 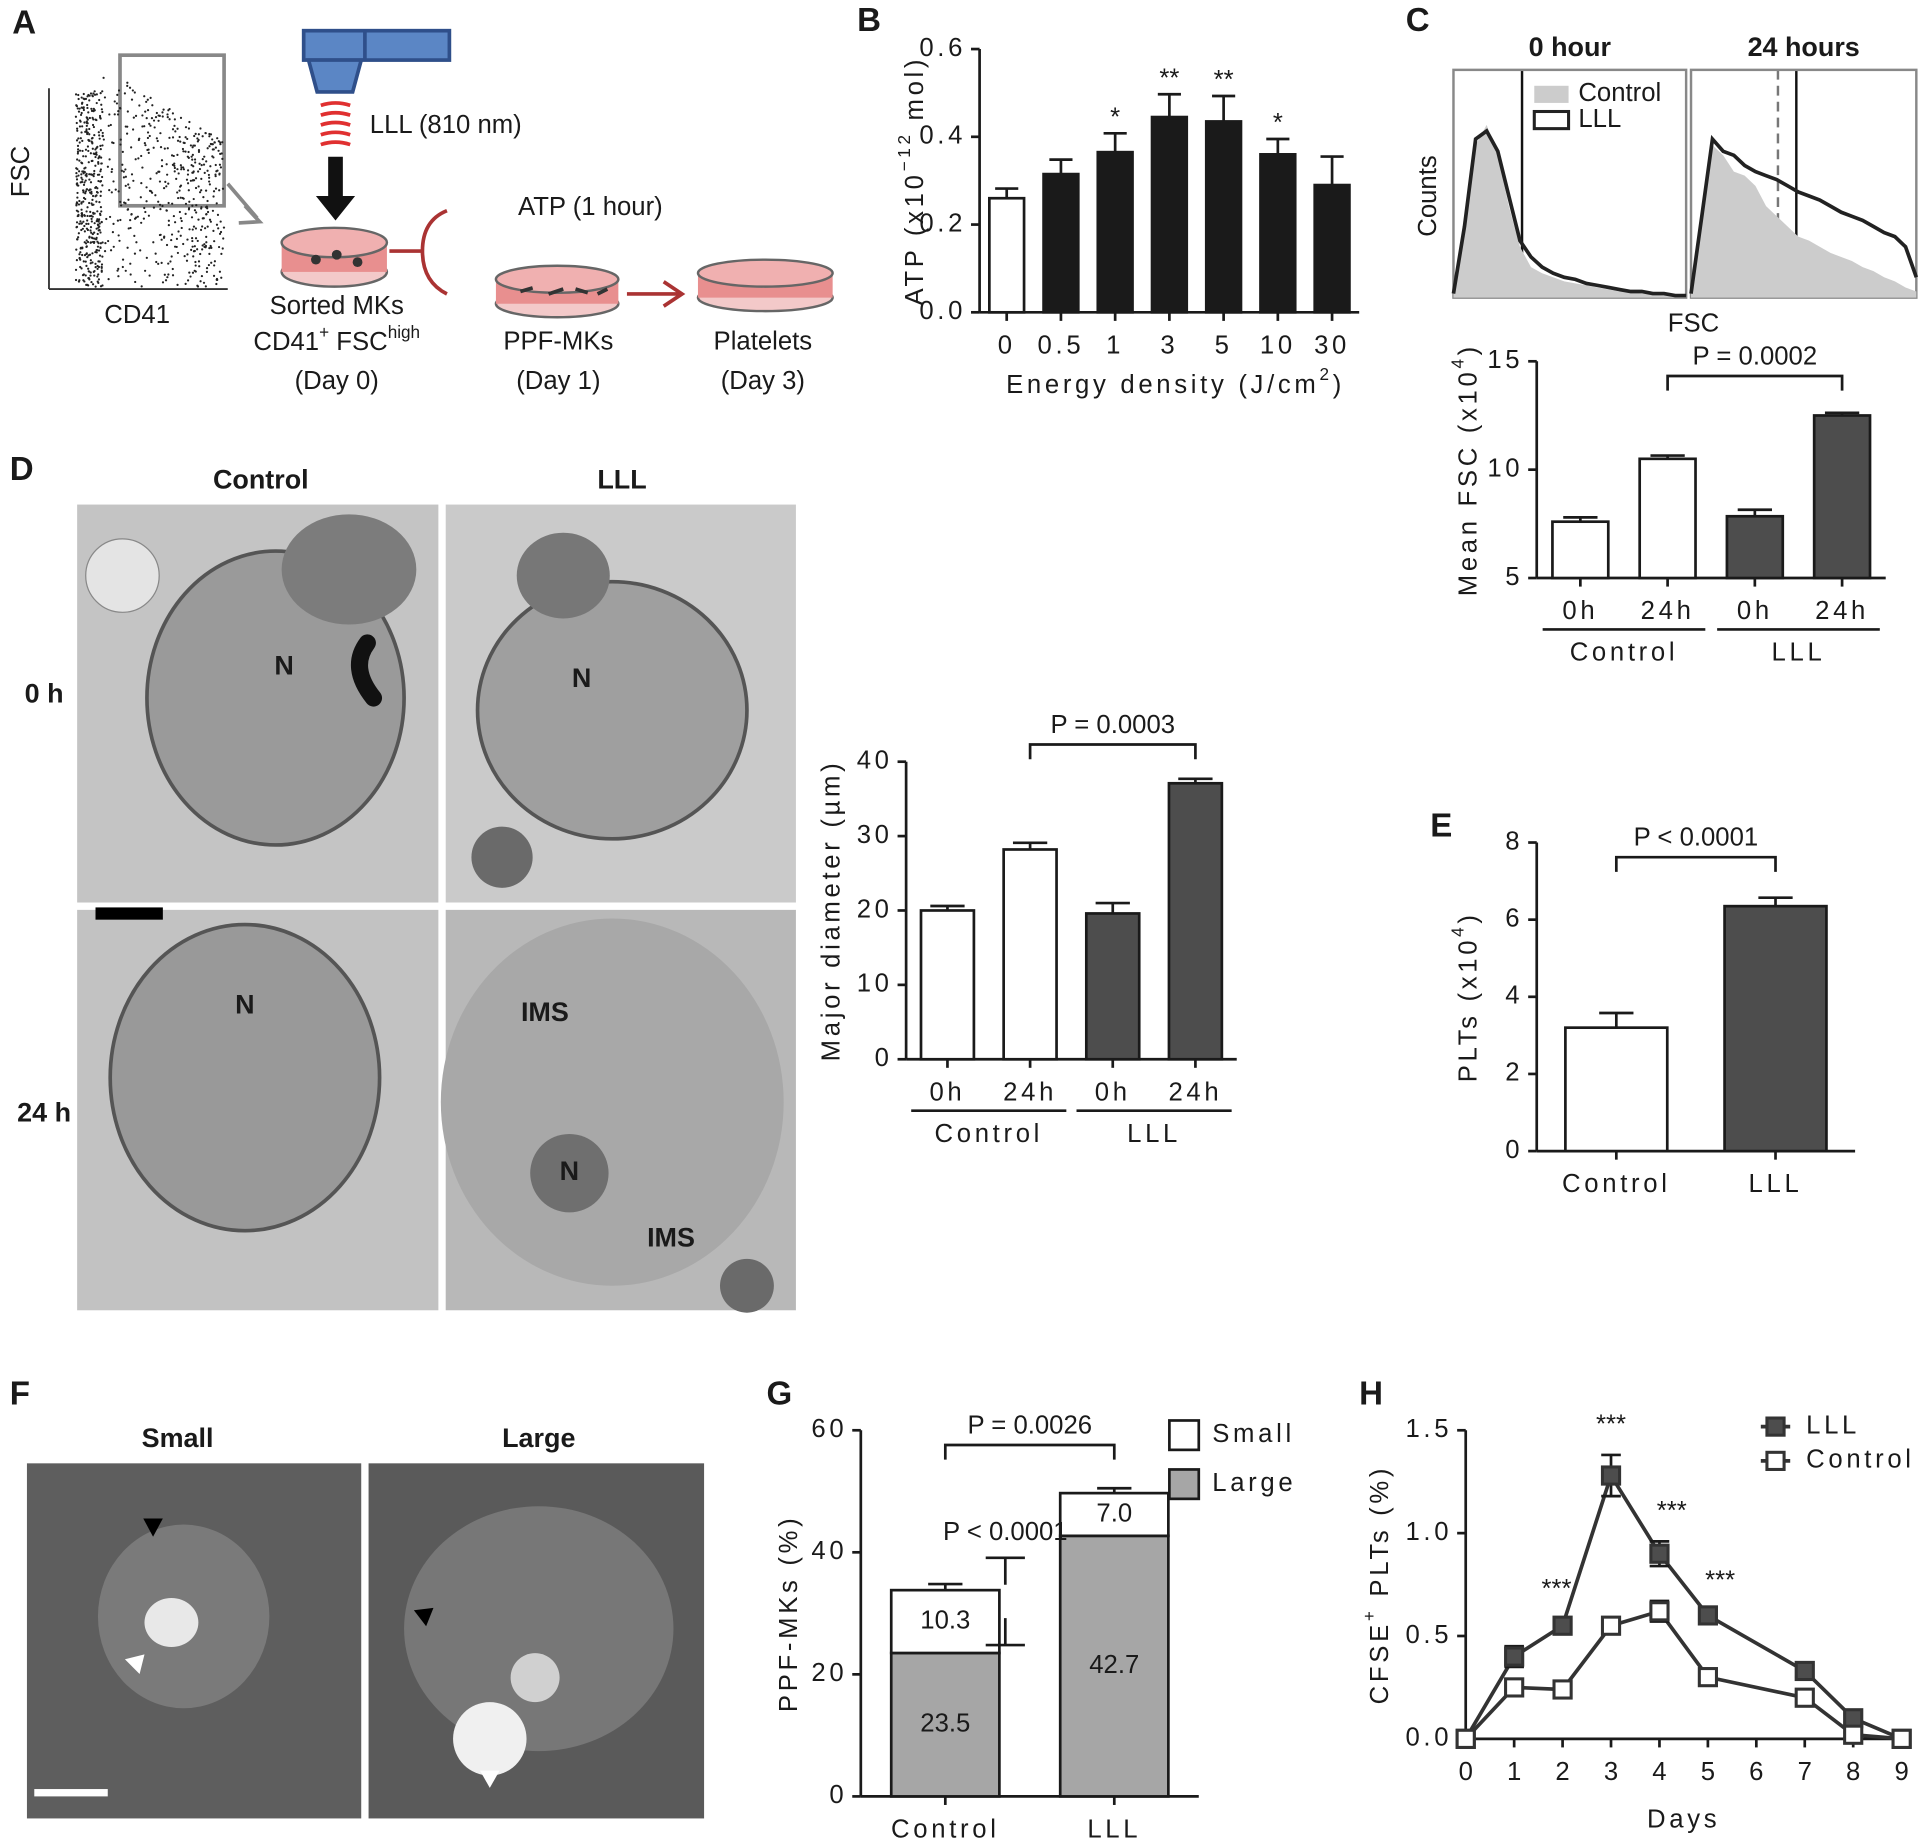 What do you see at coordinates (1659, 1772) in the screenshot?
I see `x-tick-label: 4` at bounding box center [1659, 1772].